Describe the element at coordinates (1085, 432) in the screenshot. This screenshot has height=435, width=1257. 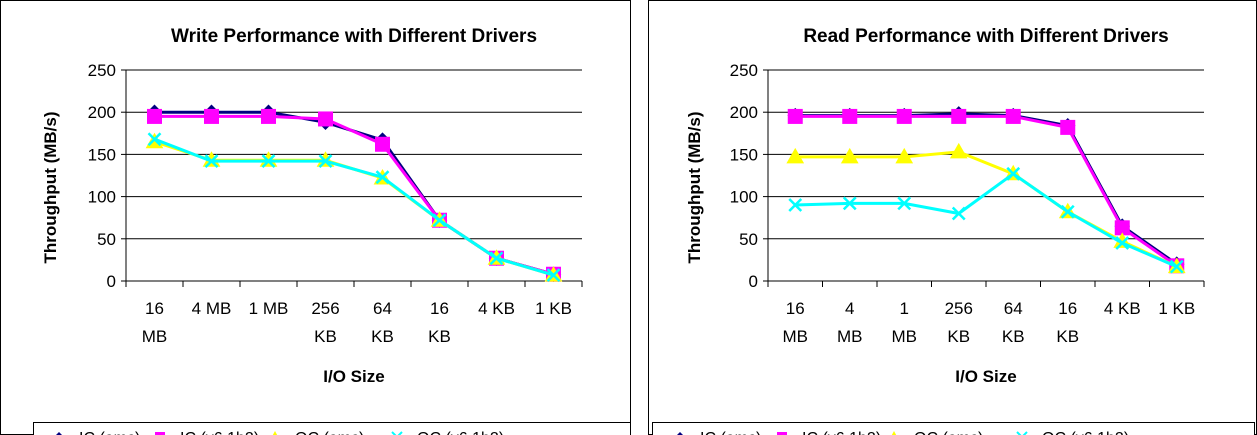
I see `legend-label: OC (v6.1b2)` at that location.